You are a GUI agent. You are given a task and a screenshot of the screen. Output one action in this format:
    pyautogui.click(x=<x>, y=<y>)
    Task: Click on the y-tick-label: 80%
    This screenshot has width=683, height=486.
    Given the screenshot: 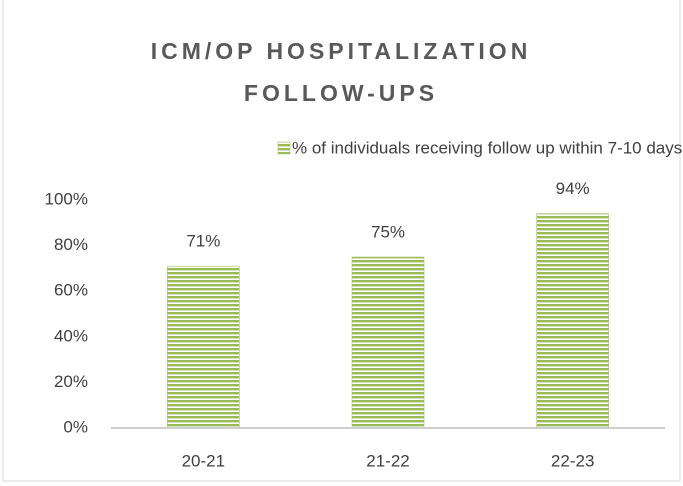 What is the action you would take?
    pyautogui.click(x=71, y=244)
    